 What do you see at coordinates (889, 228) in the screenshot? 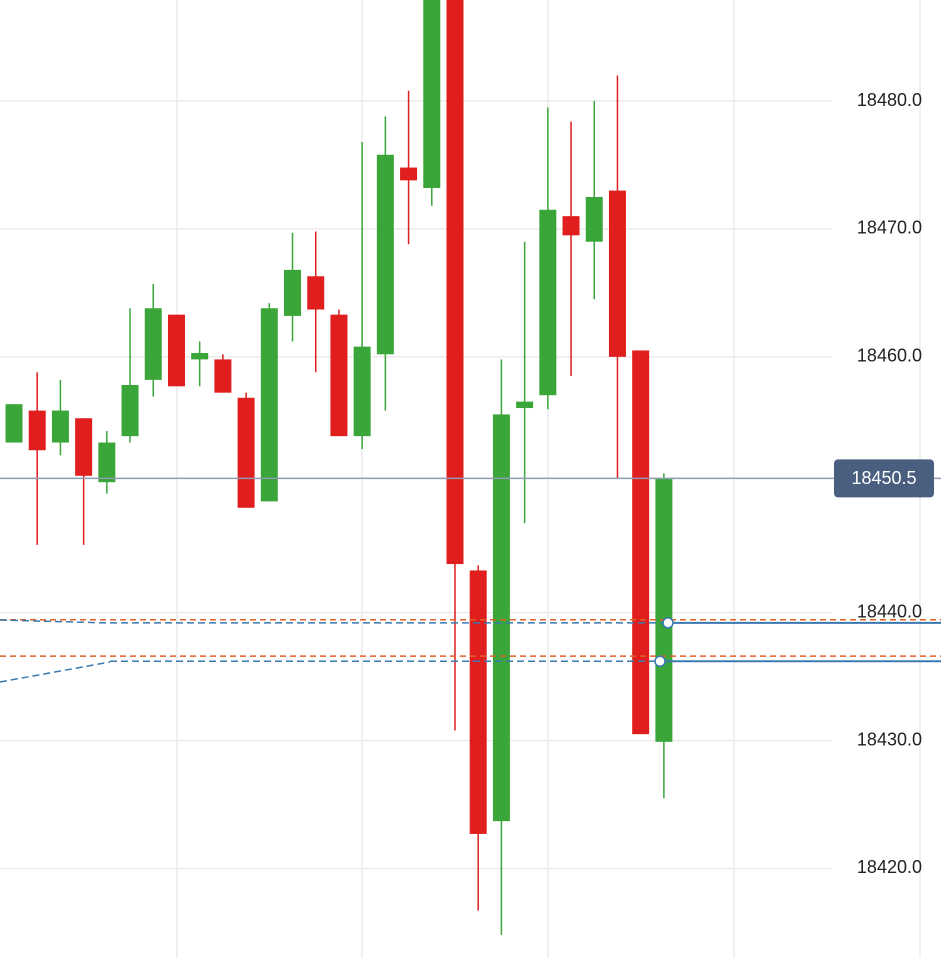
I see `y-tick-label: 18470.0` at bounding box center [889, 228].